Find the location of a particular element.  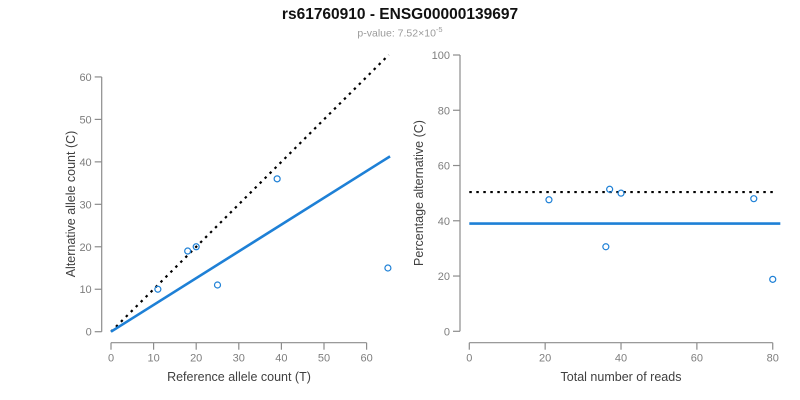

figure-title: rs61760910 - ENSG00000139697 is located at coordinates (400, 14).